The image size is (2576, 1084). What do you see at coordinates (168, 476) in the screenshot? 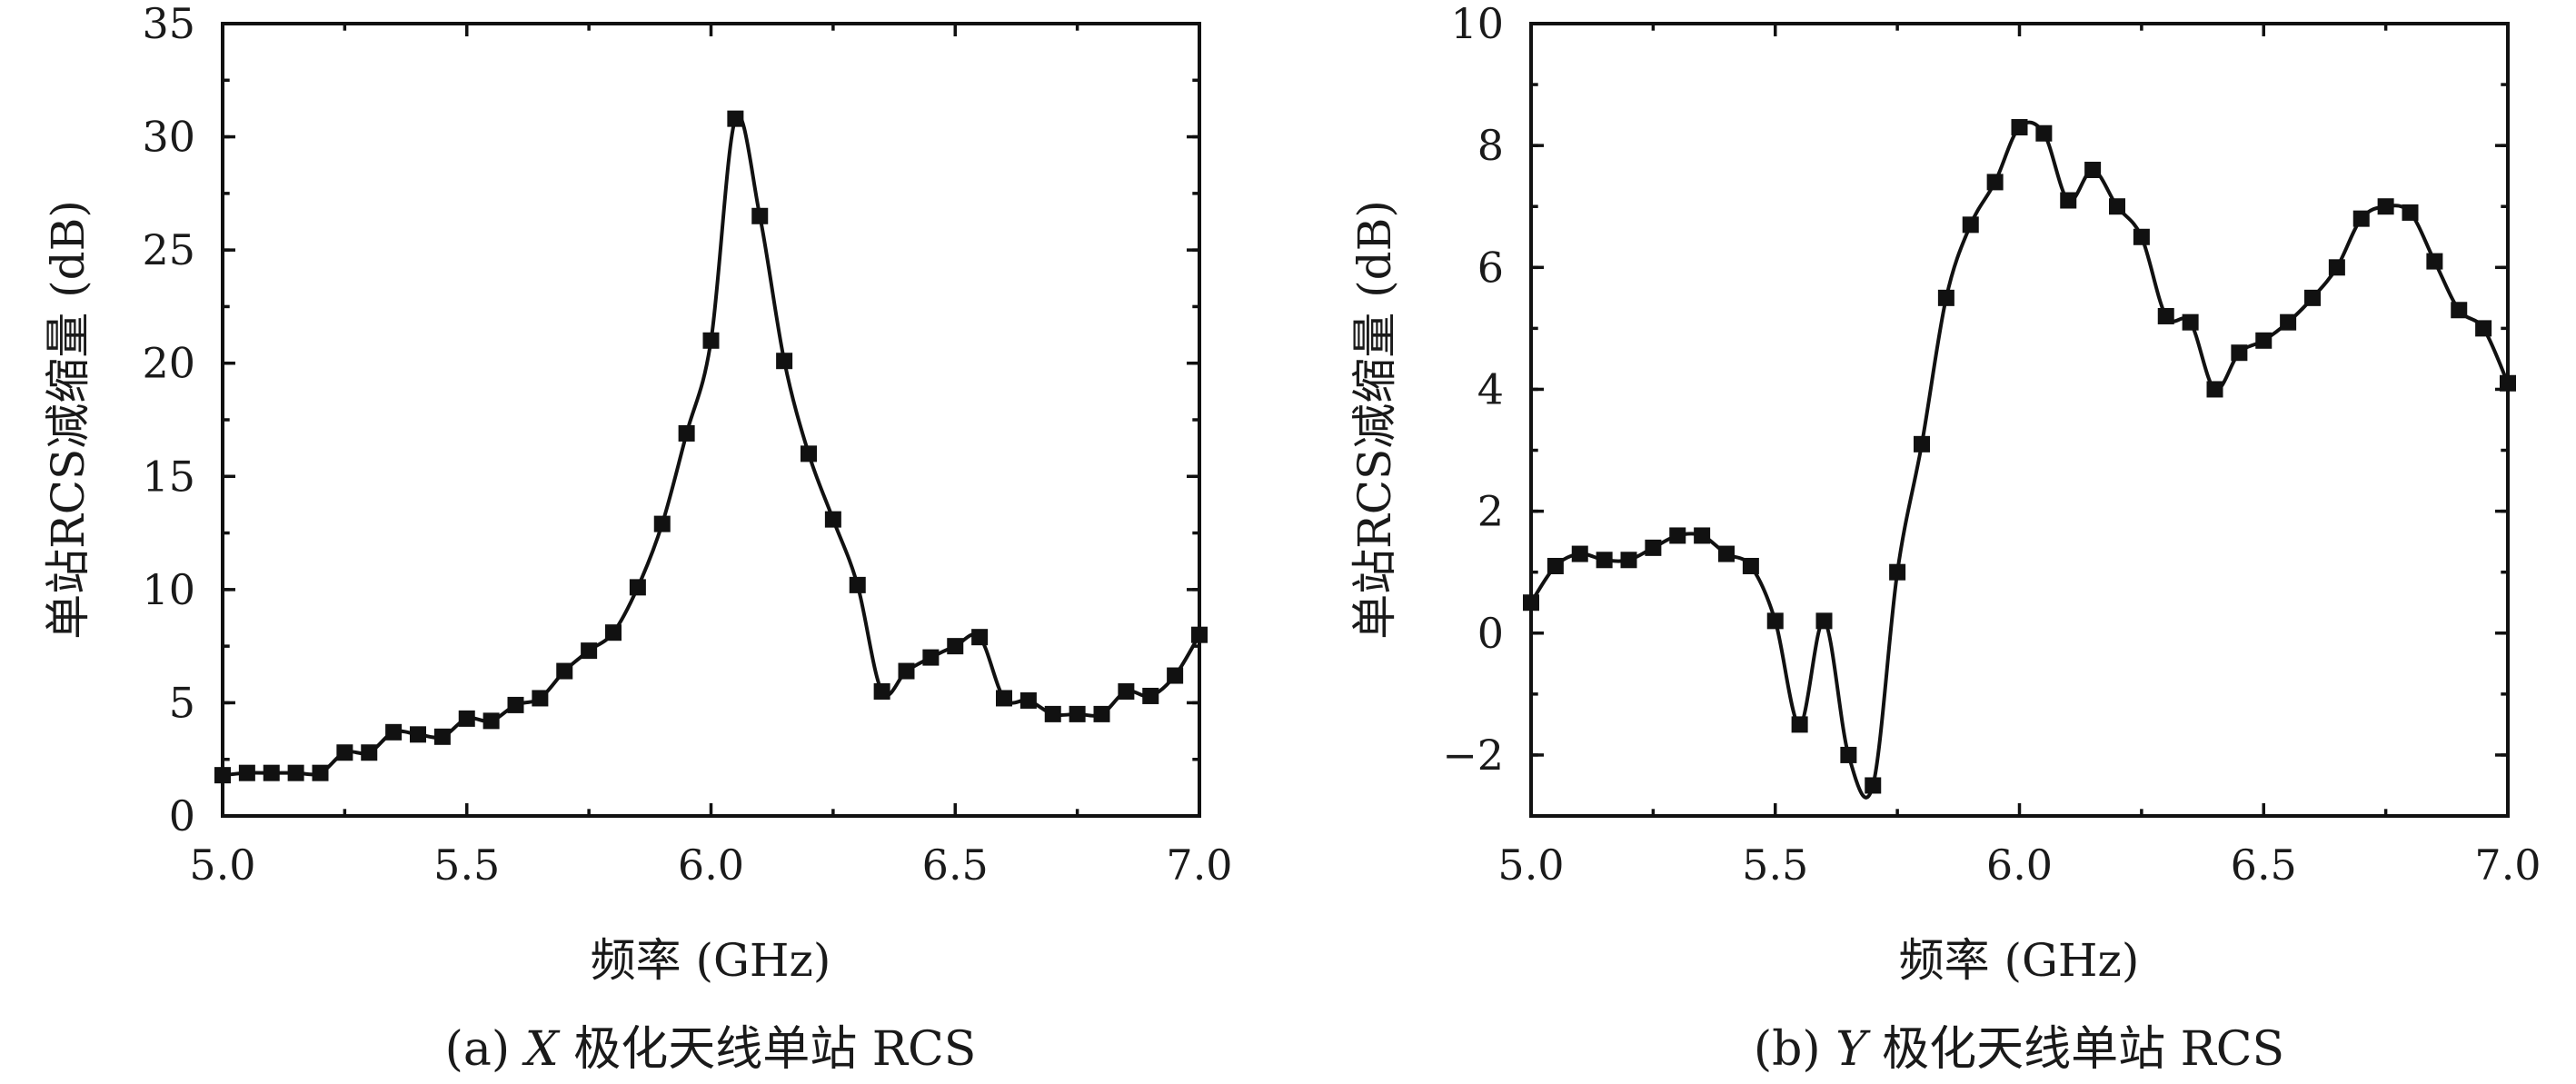
I see `y-tick-label: 15` at bounding box center [168, 476].